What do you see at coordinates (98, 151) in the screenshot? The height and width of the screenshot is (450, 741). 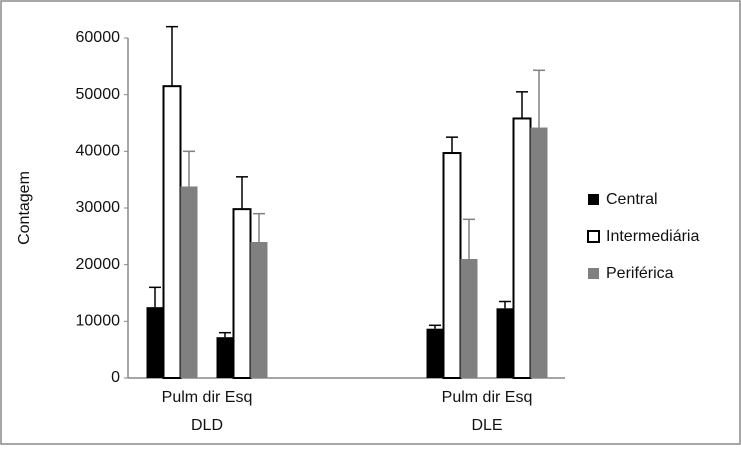 I see `y-tick-label: 40000` at bounding box center [98, 151].